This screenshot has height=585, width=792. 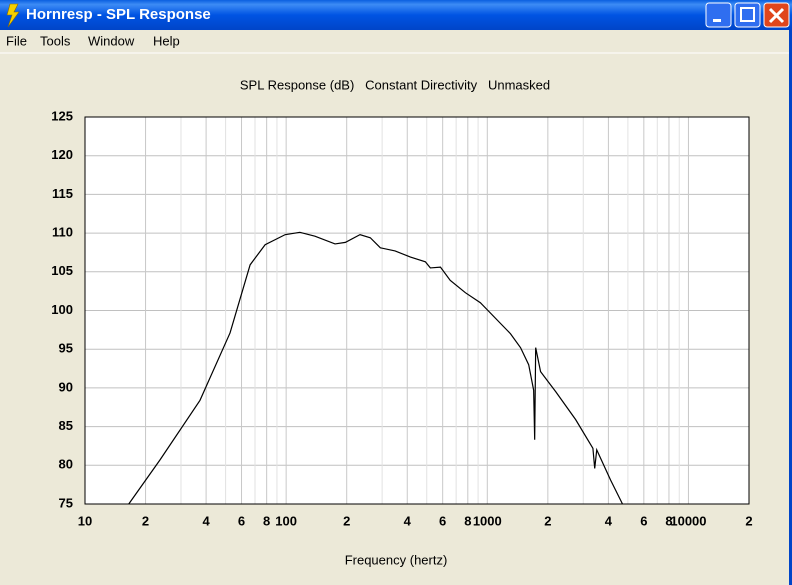 I want to click on x-tick-label: 1000, so click(x=487, y=520).